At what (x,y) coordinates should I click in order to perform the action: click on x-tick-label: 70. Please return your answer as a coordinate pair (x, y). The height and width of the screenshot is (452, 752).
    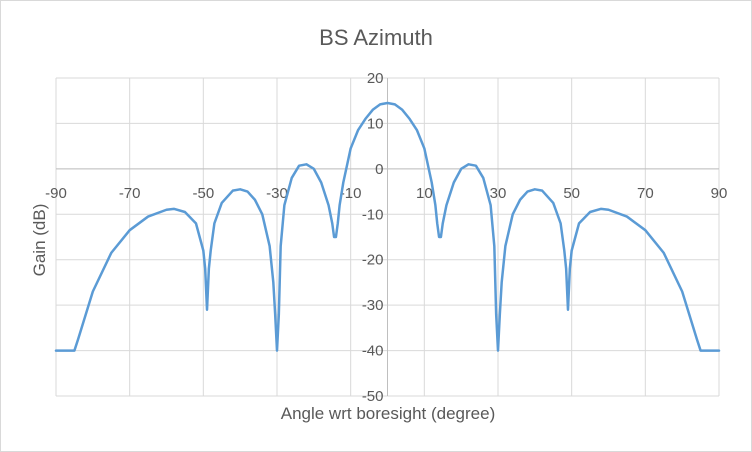
    Looking at the image, I should click on (645, 193).